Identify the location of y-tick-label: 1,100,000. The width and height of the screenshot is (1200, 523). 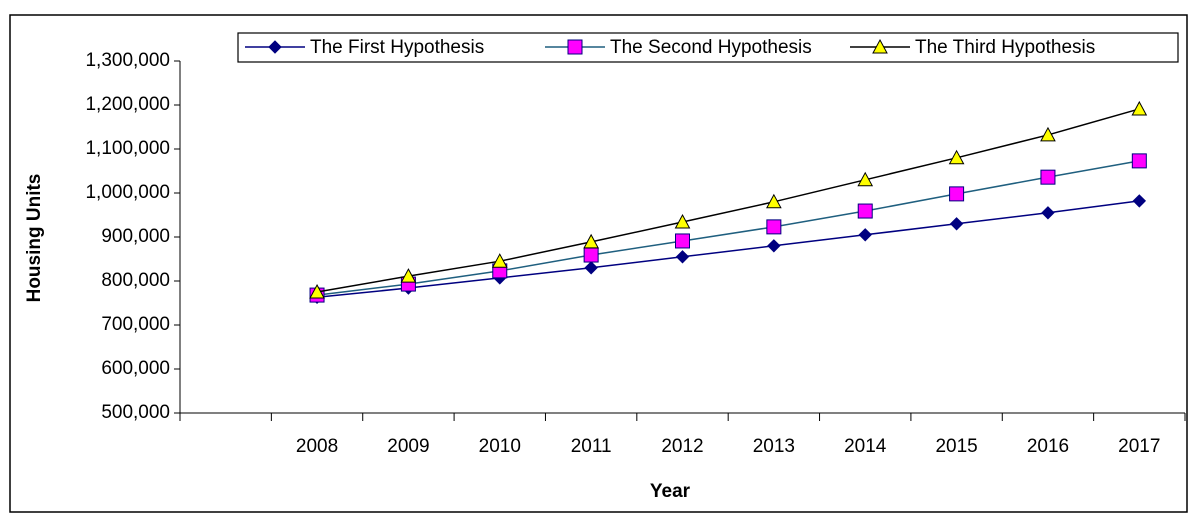
(127, 148).